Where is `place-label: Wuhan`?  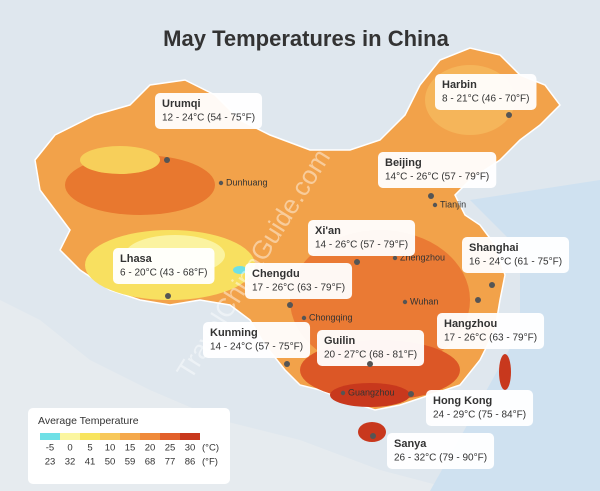
place-label: Wuhan is located at coordinates (424, 301).